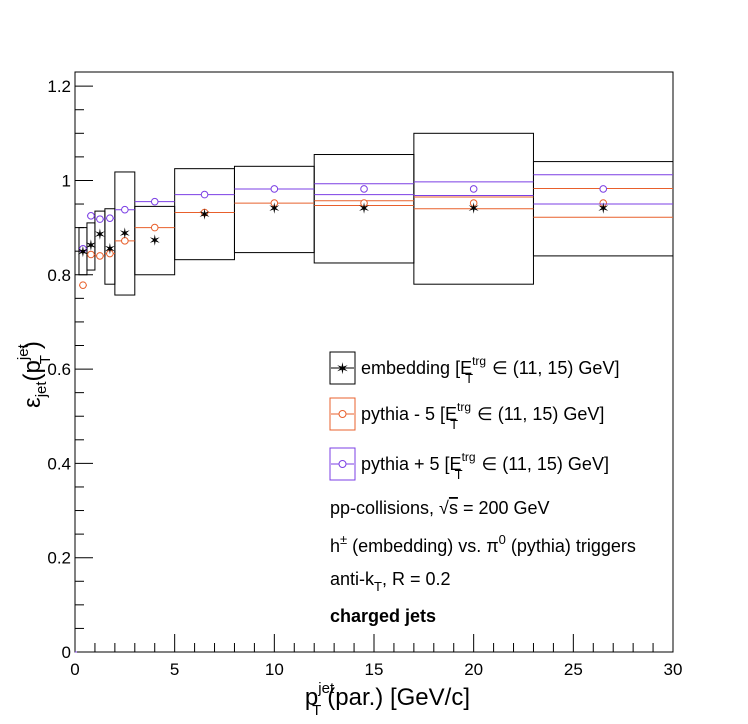 The height and width of the screenshot is (724, 748). Describe the element at coordinates (398, 697) in the screenshot. I see `x-axis-title-rest: (par.) [GeV/c]` at that location.